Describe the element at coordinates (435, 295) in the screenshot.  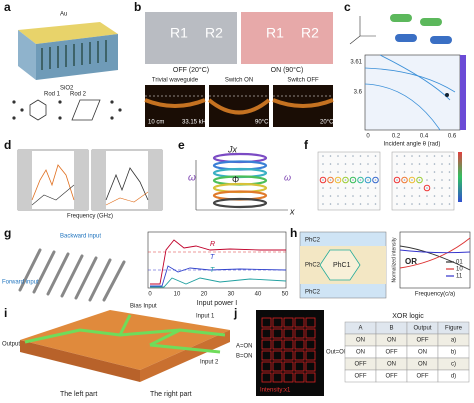
I see `axis-title: Frequency(c/a)` at that location.